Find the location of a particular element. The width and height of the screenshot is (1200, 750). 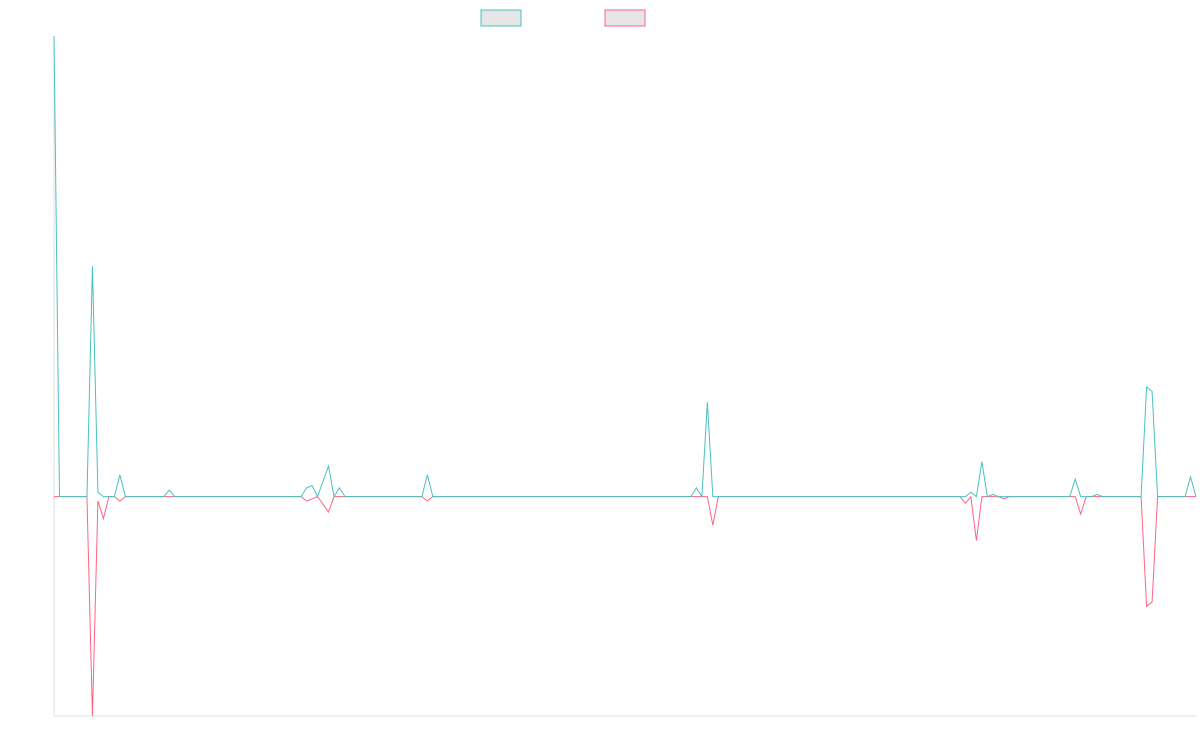

legend-item-series-a is located at coordinates (501, 18).